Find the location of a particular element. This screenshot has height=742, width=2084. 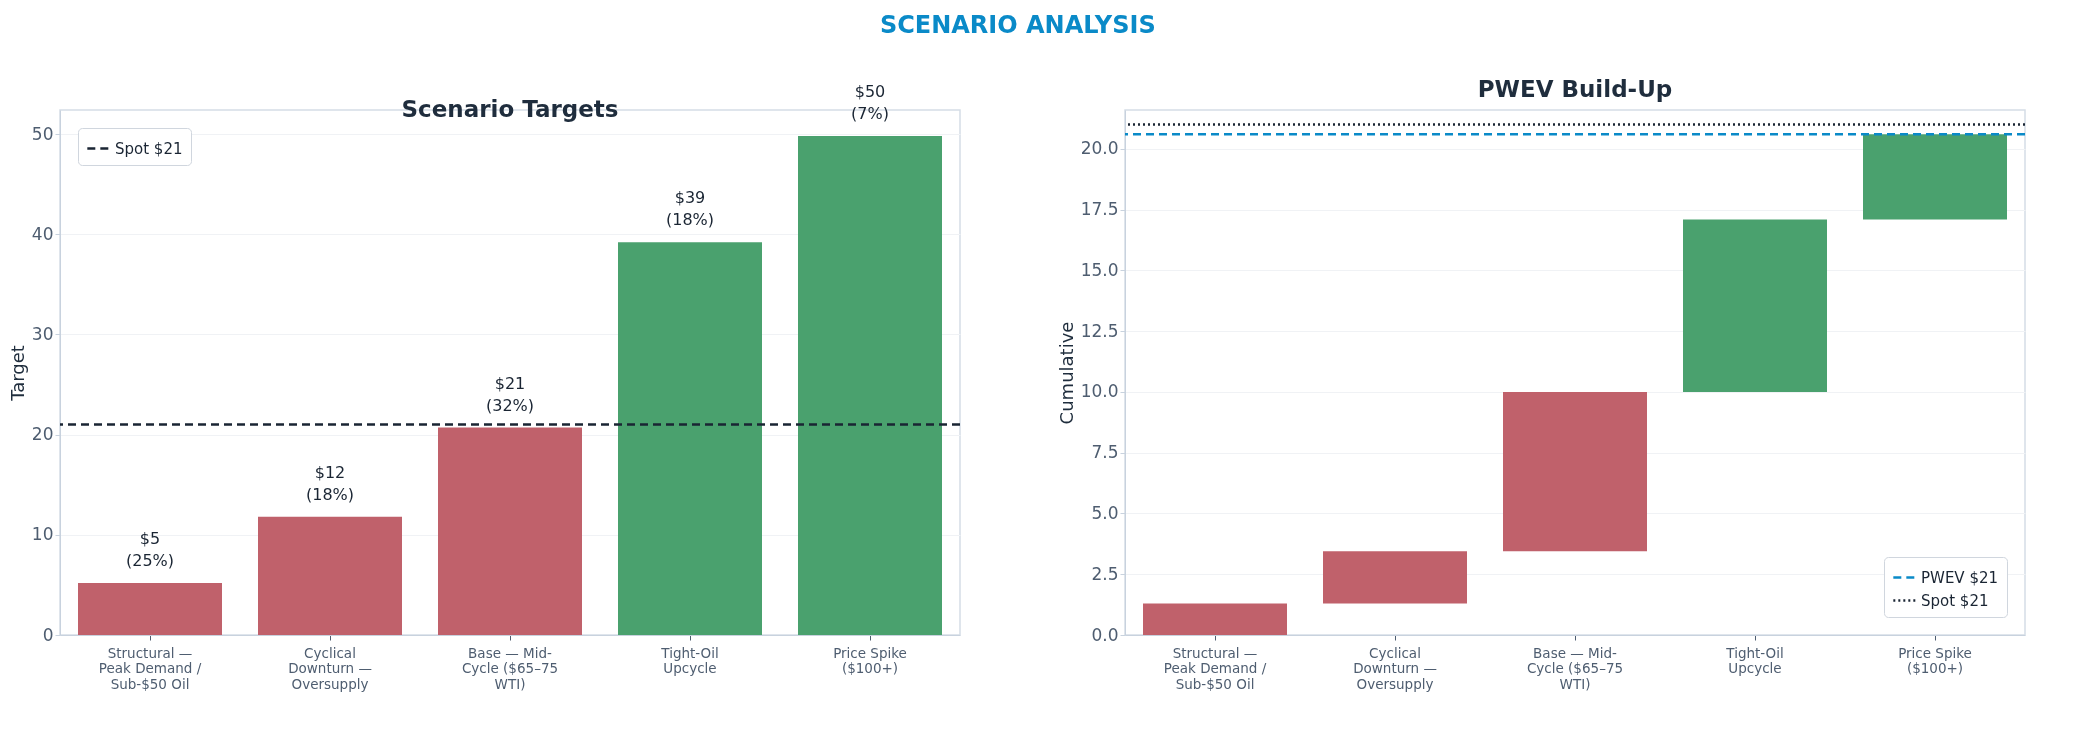

chart-title: PWEV Build-Up is located at coordinates (1575, 89).